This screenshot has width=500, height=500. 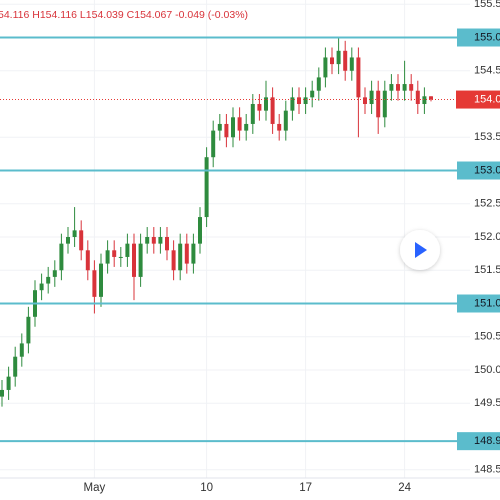 What do you see at coordinates (487, 403) in the screenshot?
I see `y-tick-label: 149.5` at bounding box center [487, 403].